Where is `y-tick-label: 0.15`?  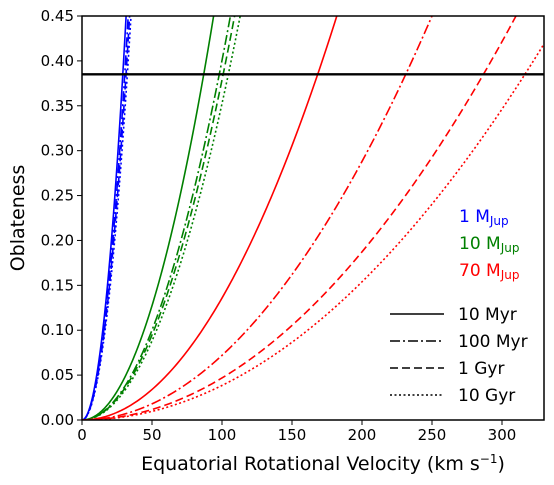 y-tick-label: 0.15 is located at coordinates (57, 285).